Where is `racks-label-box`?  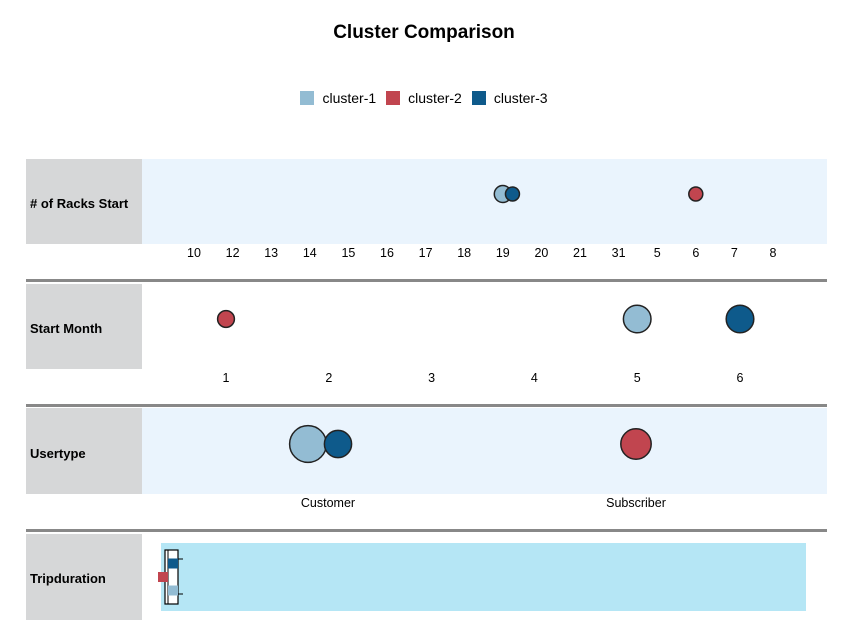 racks-label-box is located at coordinates (84, 201).